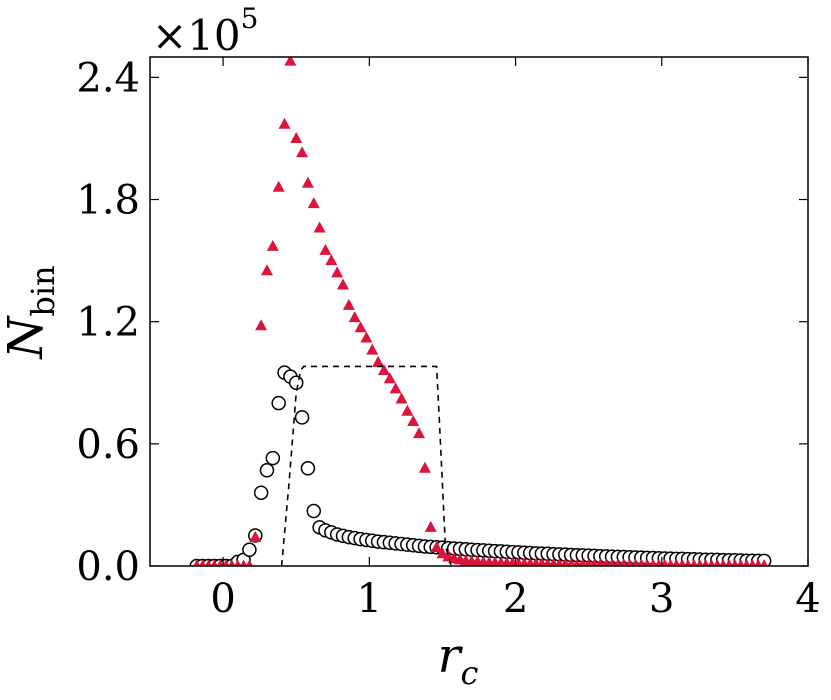  I want to click on y-axis-label-main: N, so click(27, 337).